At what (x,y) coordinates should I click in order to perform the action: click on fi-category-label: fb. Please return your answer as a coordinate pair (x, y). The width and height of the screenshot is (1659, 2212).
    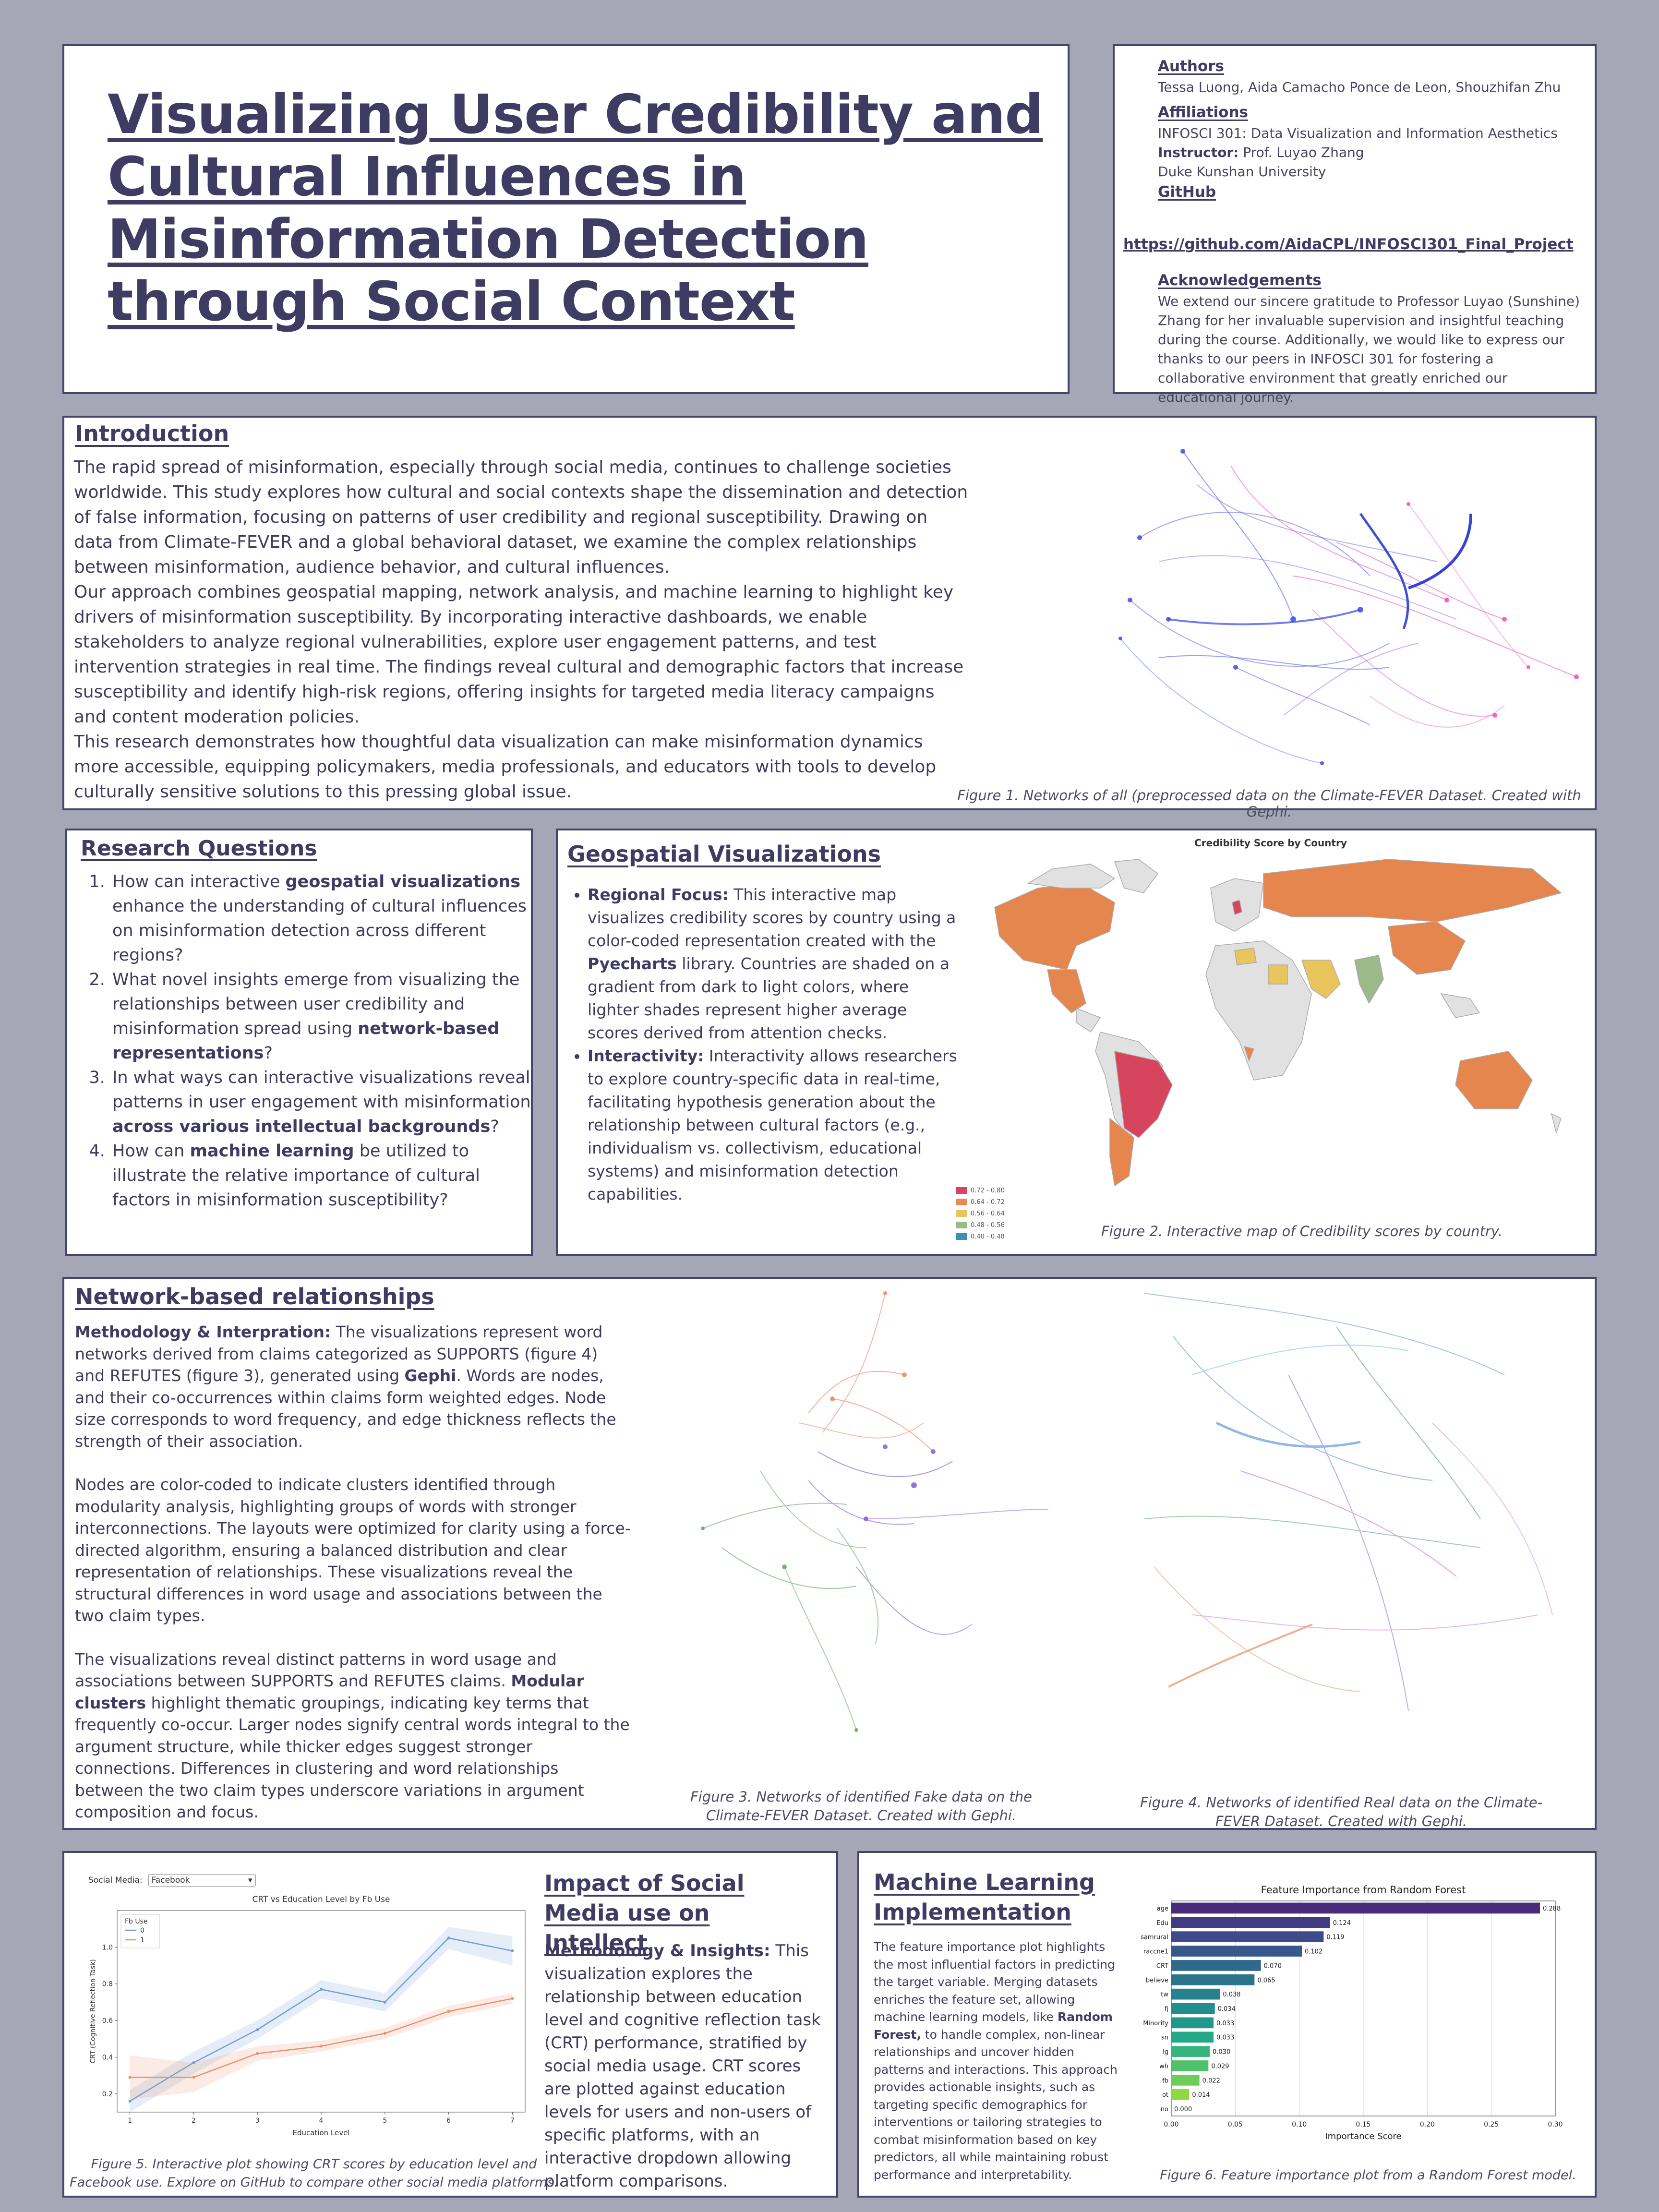
    Looking at the image, I should click on (1165, 2080).